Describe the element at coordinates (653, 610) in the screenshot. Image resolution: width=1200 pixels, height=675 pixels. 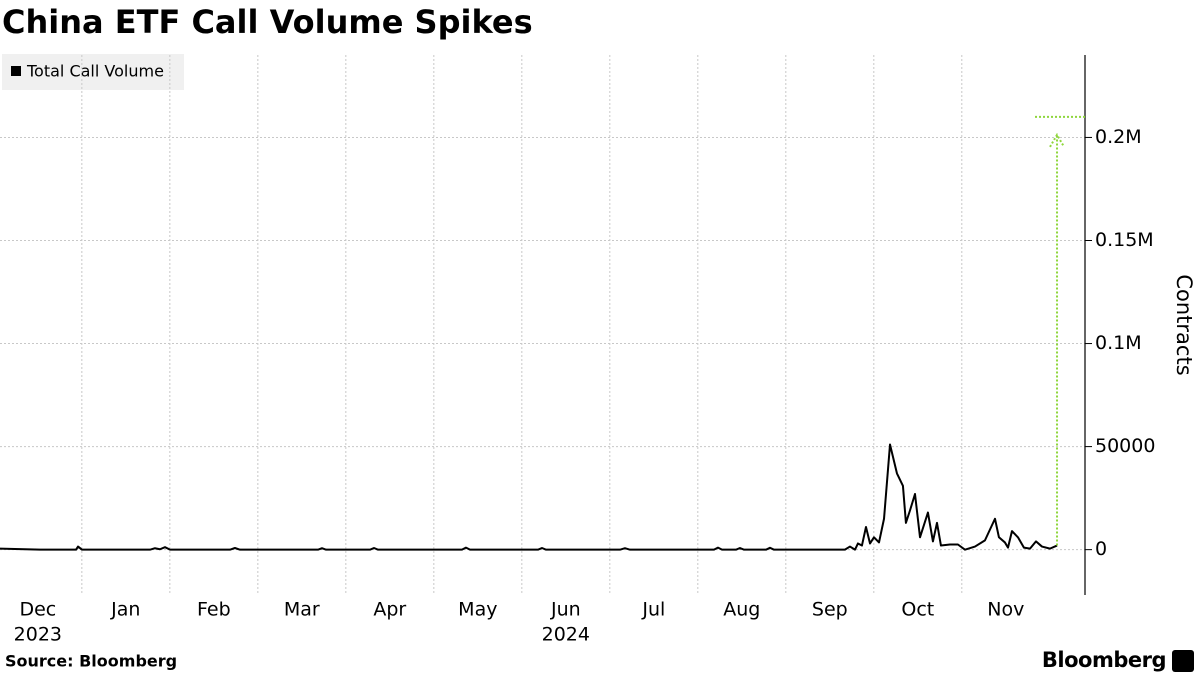
I see `x-tick-label: Jul` at that location.